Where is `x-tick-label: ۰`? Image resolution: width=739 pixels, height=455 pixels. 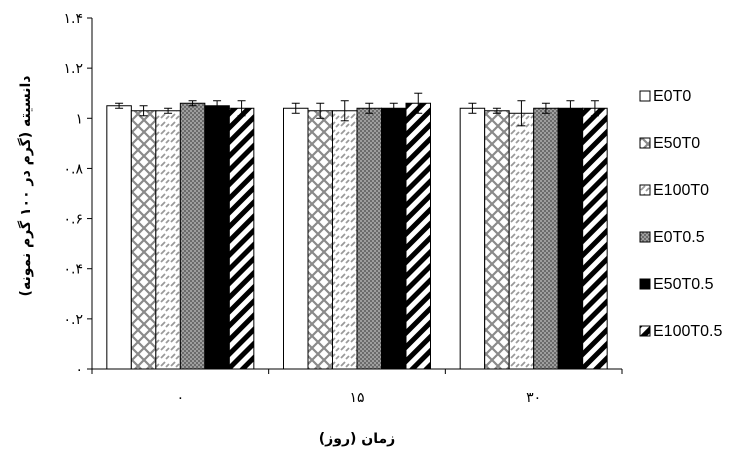
x-tick-label: ۰ is located at coordinates (181, 398).